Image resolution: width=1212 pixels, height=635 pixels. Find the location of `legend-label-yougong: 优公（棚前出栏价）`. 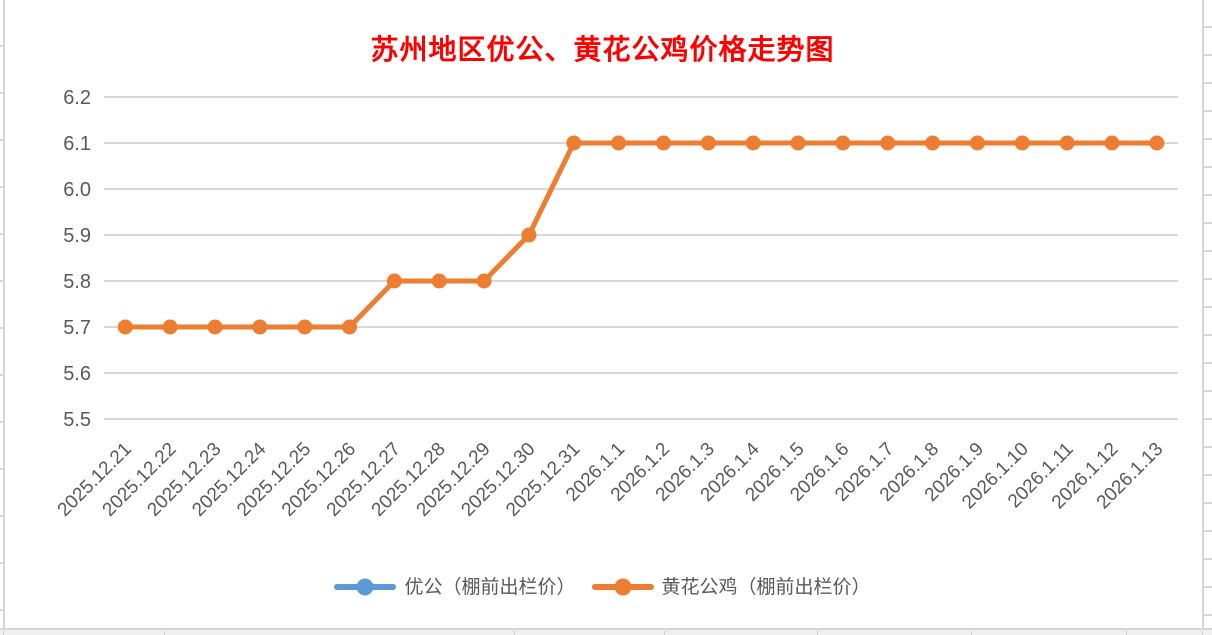

legend-label-yougong: 优公（棚前出栏价） is located at coordinates (490, 587).